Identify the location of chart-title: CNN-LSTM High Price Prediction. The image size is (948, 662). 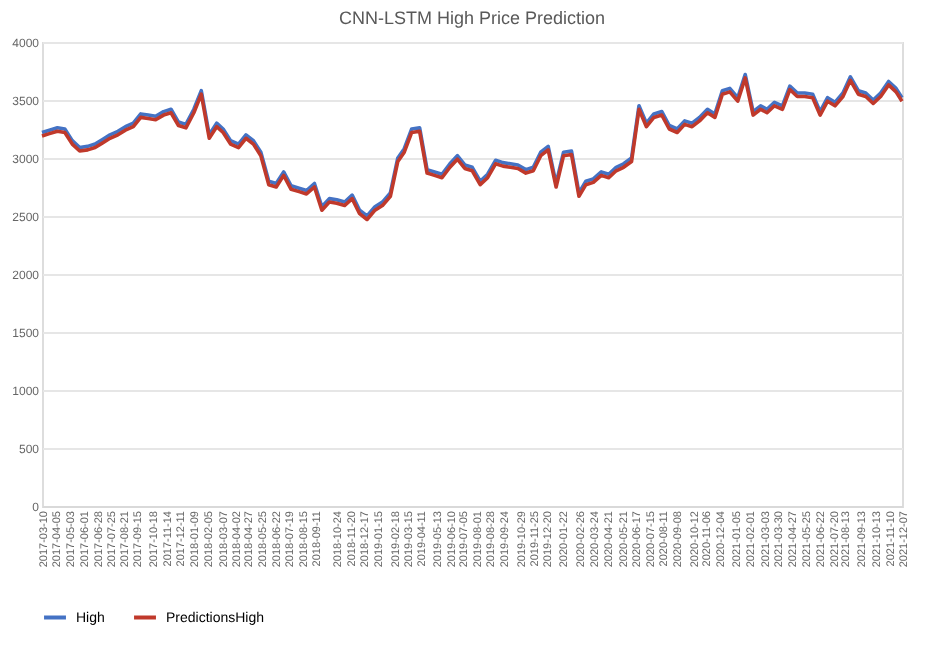
(472, 18).